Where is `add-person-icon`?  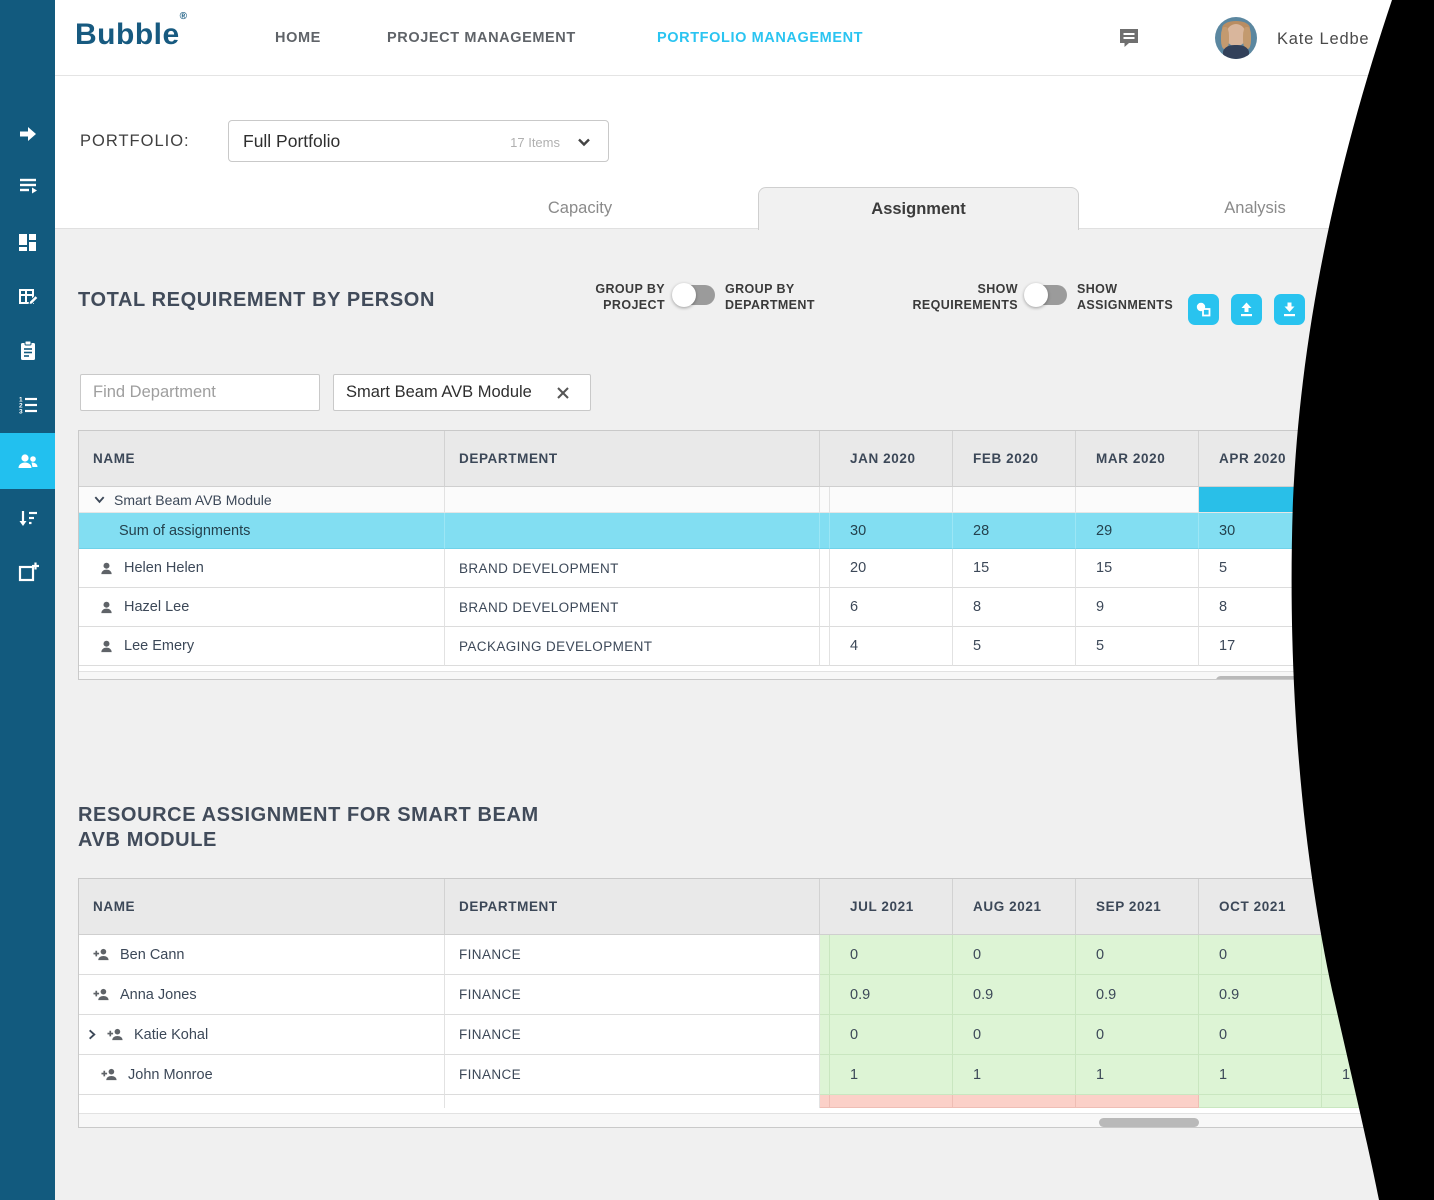
add-person-icon is located at coordinates (109, 1074).